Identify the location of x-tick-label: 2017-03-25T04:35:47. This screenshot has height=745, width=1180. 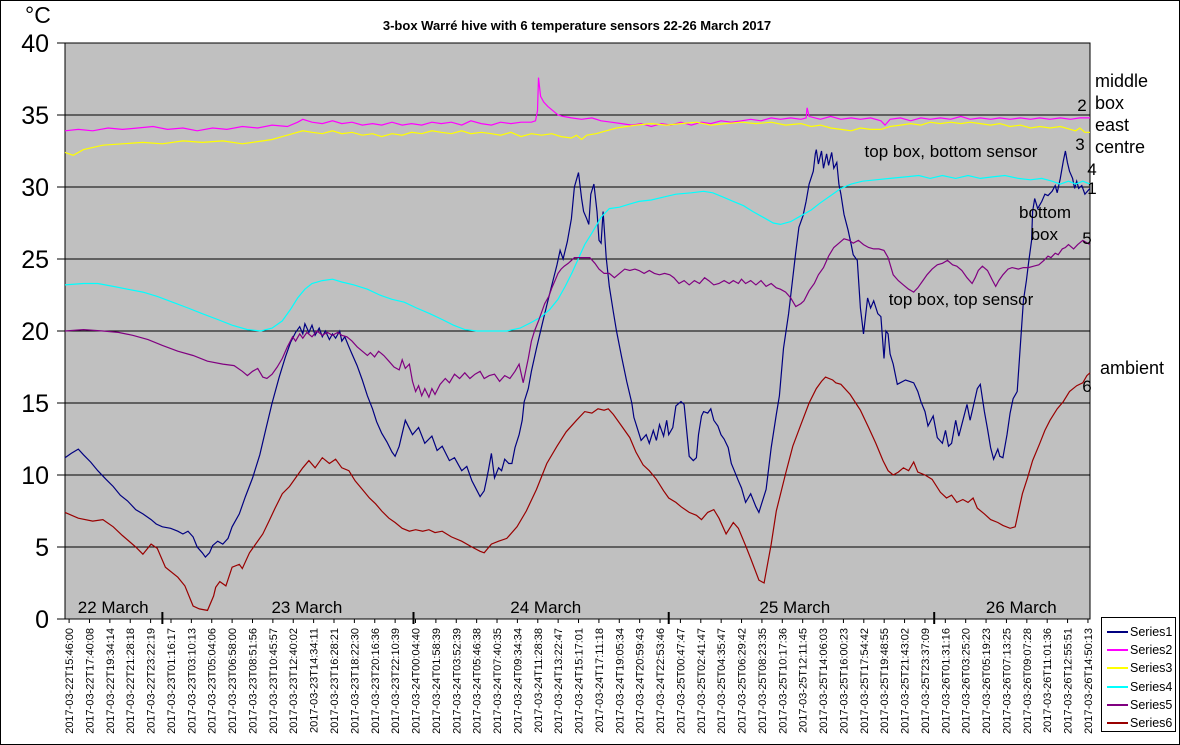
(722, 681).